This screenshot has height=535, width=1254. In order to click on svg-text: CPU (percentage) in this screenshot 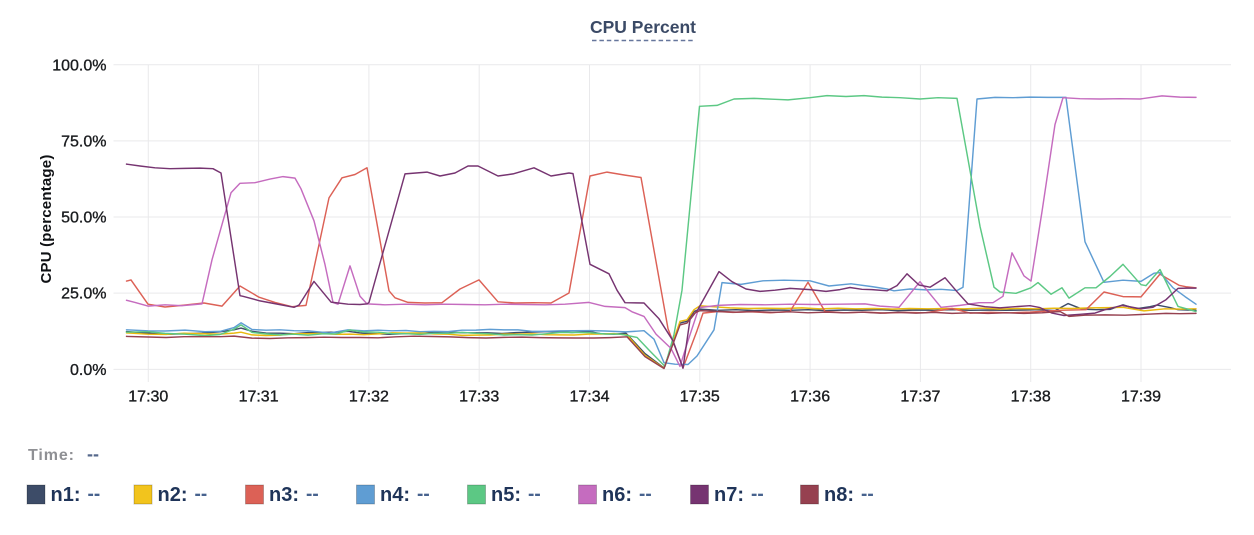, I will do `click(46, 218)`.